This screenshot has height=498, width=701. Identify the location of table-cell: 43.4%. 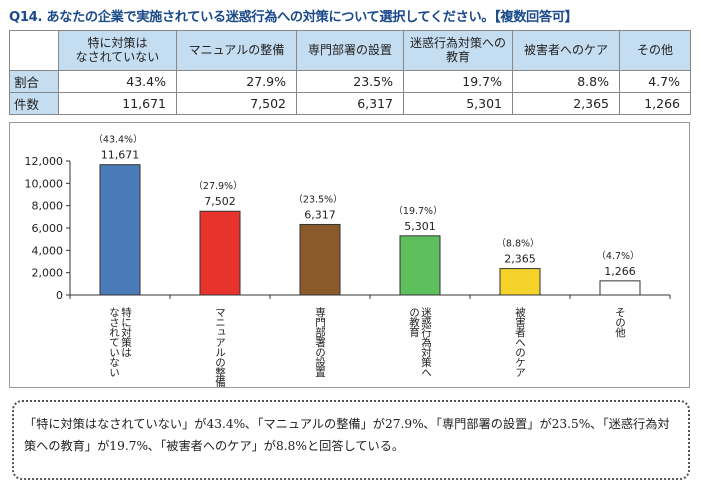
(117, 81).